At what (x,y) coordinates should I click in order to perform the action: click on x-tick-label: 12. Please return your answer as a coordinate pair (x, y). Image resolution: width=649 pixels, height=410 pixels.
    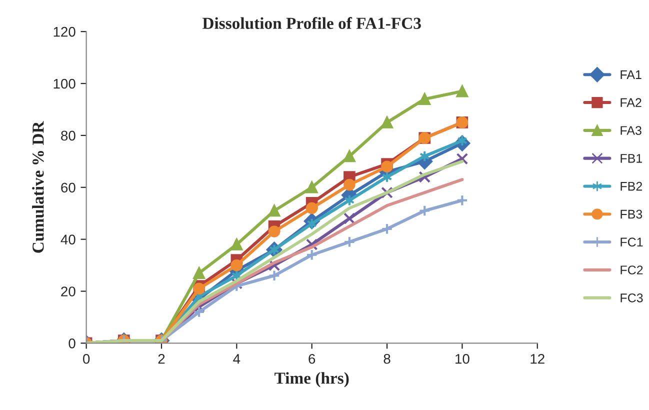
    Looking at the image, I should click on (537, 359).